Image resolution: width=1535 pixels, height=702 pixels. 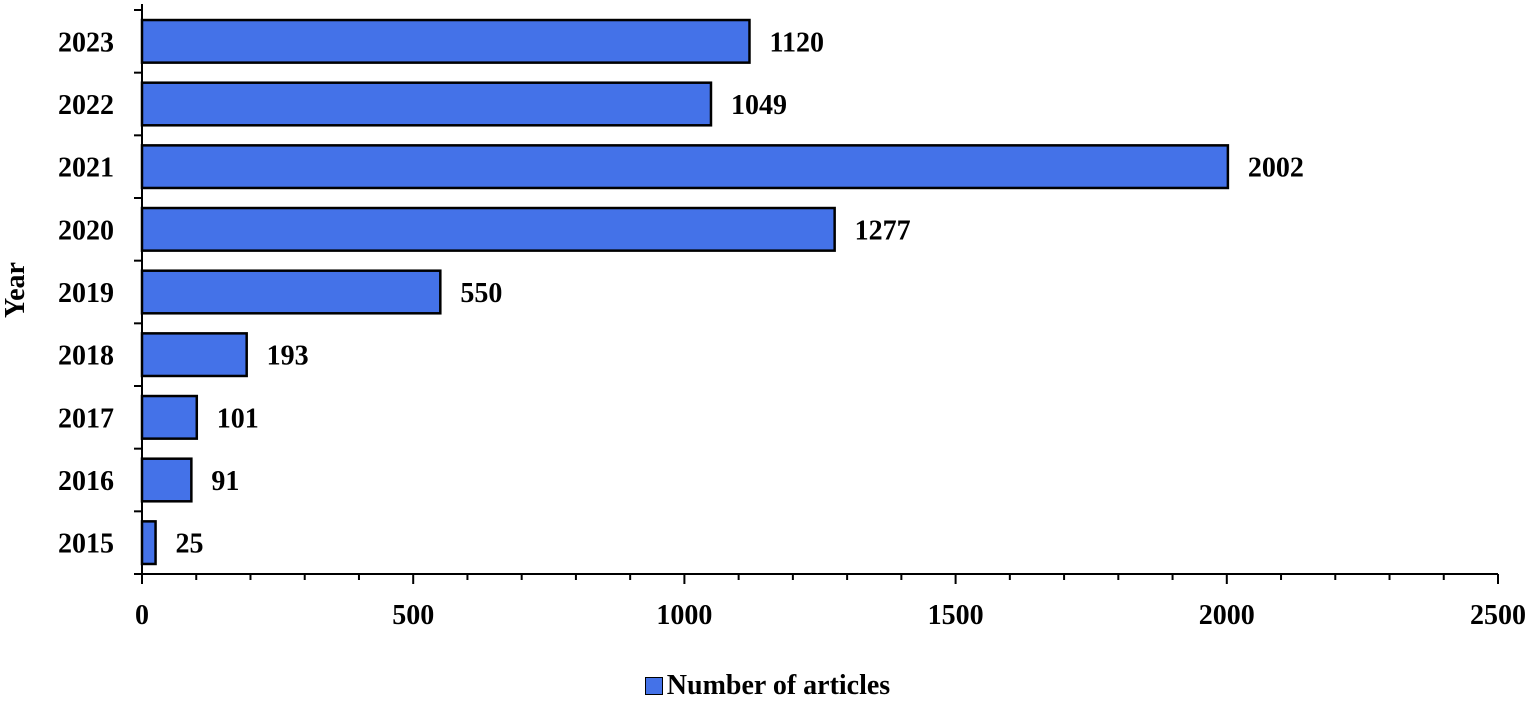 I want to click on data-label-2018: 193, so click(x=288, y=356).